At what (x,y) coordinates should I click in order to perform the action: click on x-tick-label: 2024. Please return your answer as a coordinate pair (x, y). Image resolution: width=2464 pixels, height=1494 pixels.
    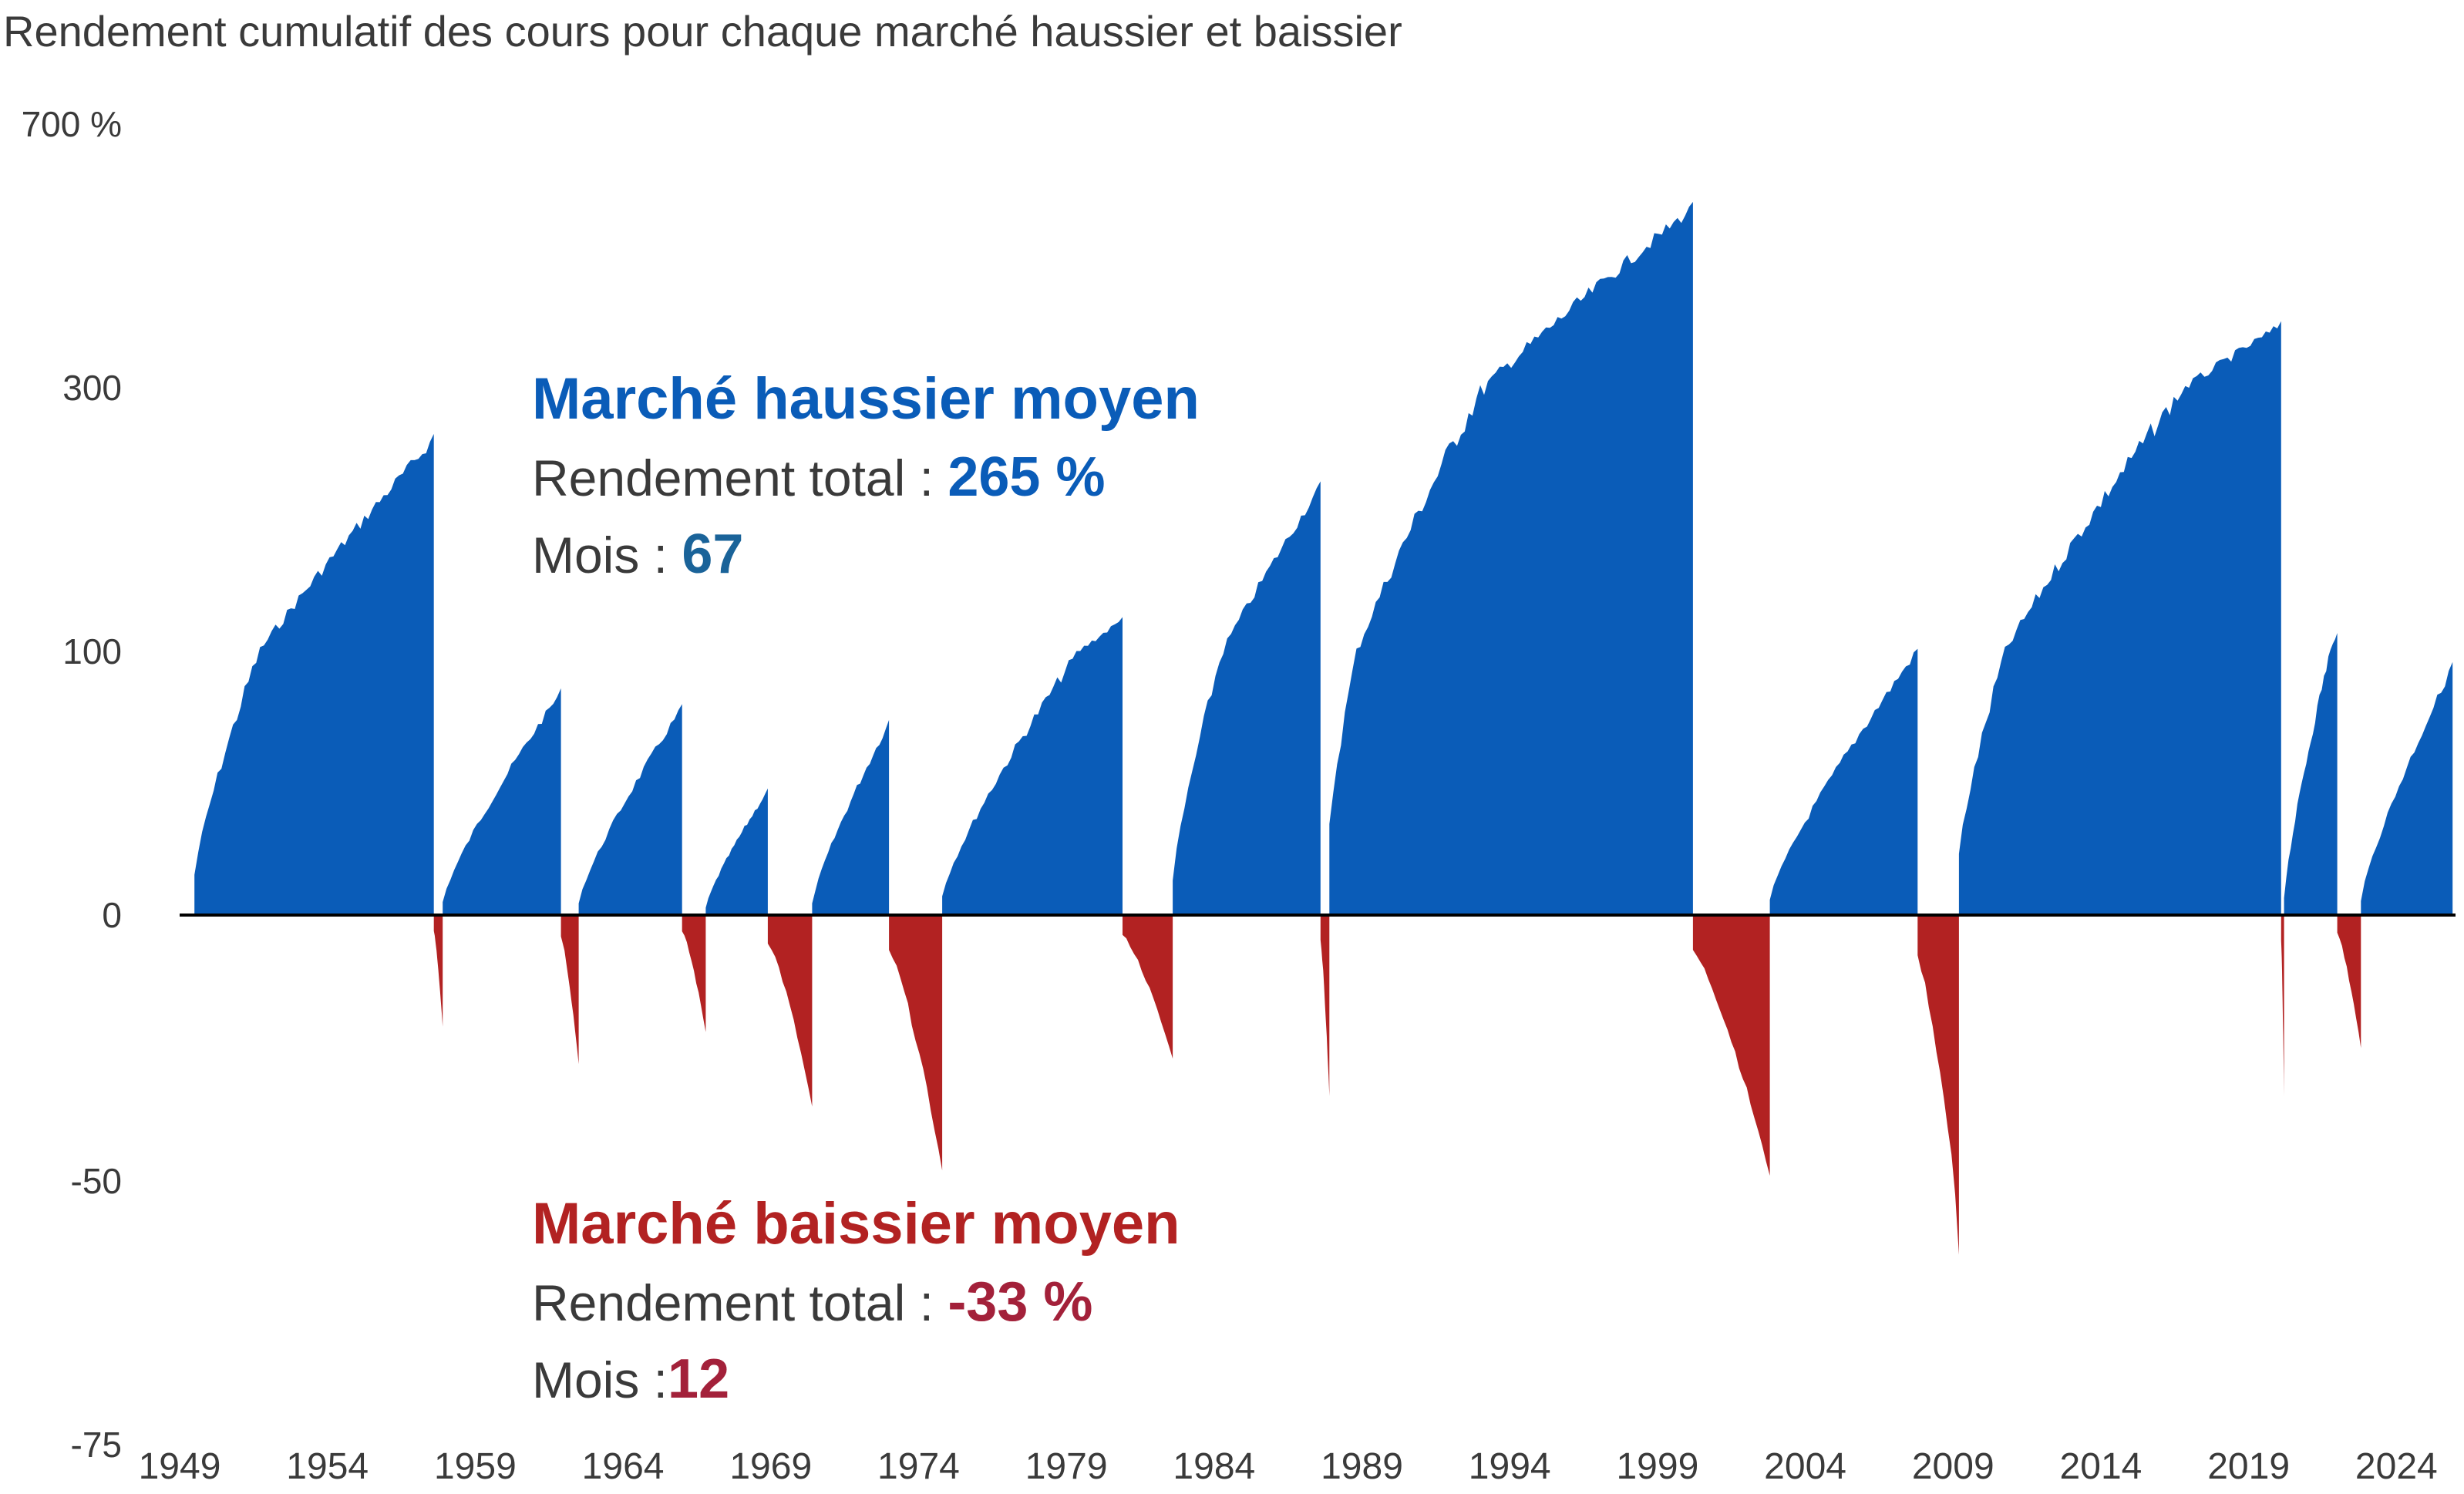
    Looking at the image, I should click on (2396, 1466).